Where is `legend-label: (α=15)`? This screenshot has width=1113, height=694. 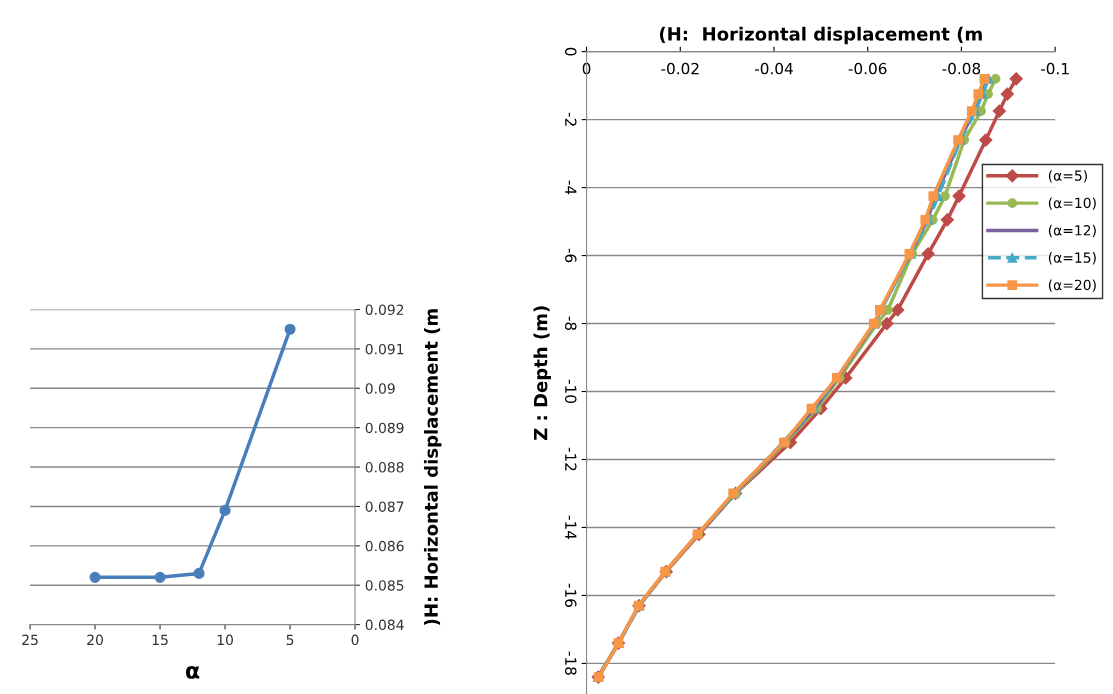
legend-label: (α=15) is located at coordinates (1072, 258).